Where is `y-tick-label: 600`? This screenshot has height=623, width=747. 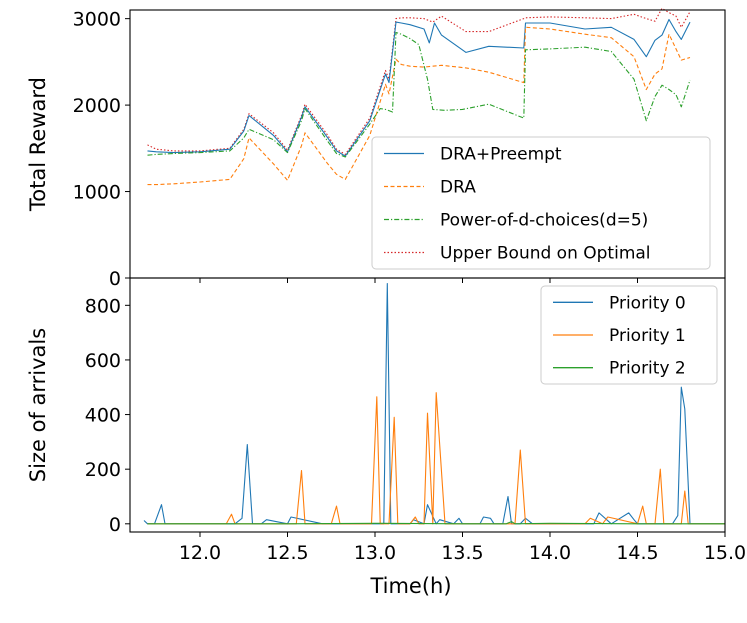
y-tick-label: 600 is located at coordinates (103, 361).